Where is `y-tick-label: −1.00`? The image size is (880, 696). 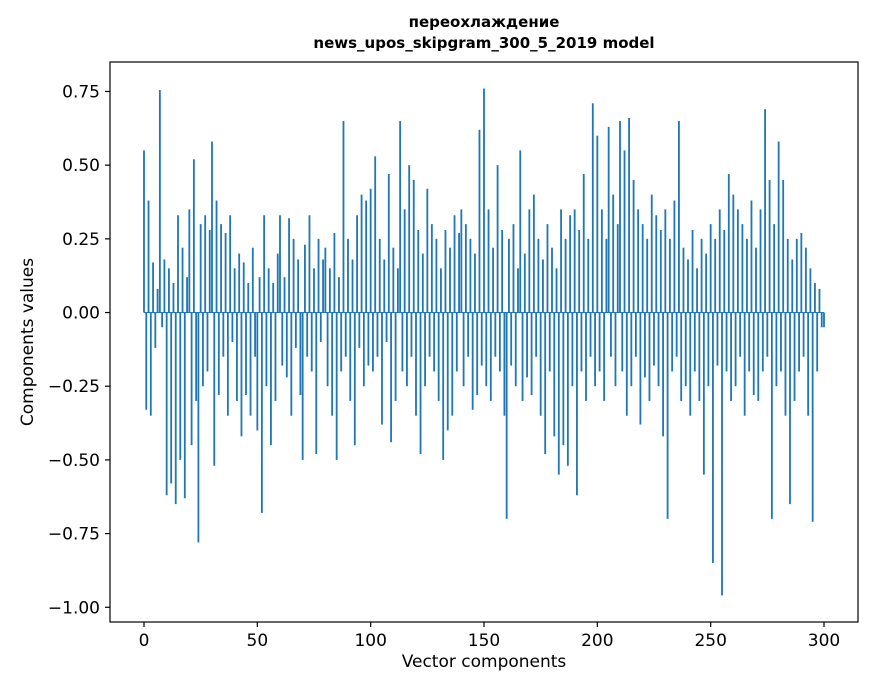 y-tick-label: −1.00 is located at coordinates (74, 608).